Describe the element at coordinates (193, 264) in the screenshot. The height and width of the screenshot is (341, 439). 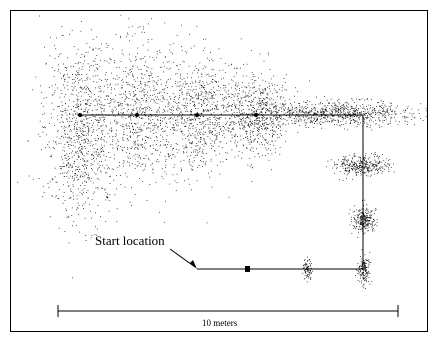
I see `start-arrow-head` at that location.